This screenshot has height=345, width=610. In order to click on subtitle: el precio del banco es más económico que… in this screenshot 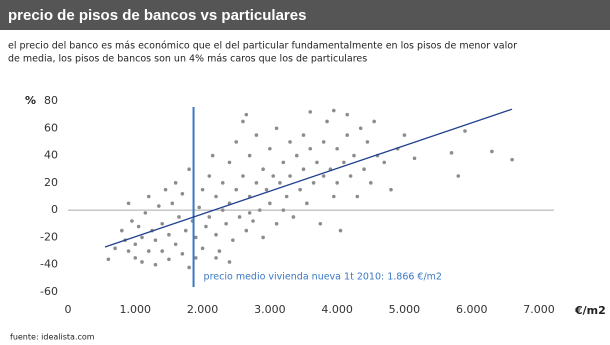, I will do `click(262, 46)`.